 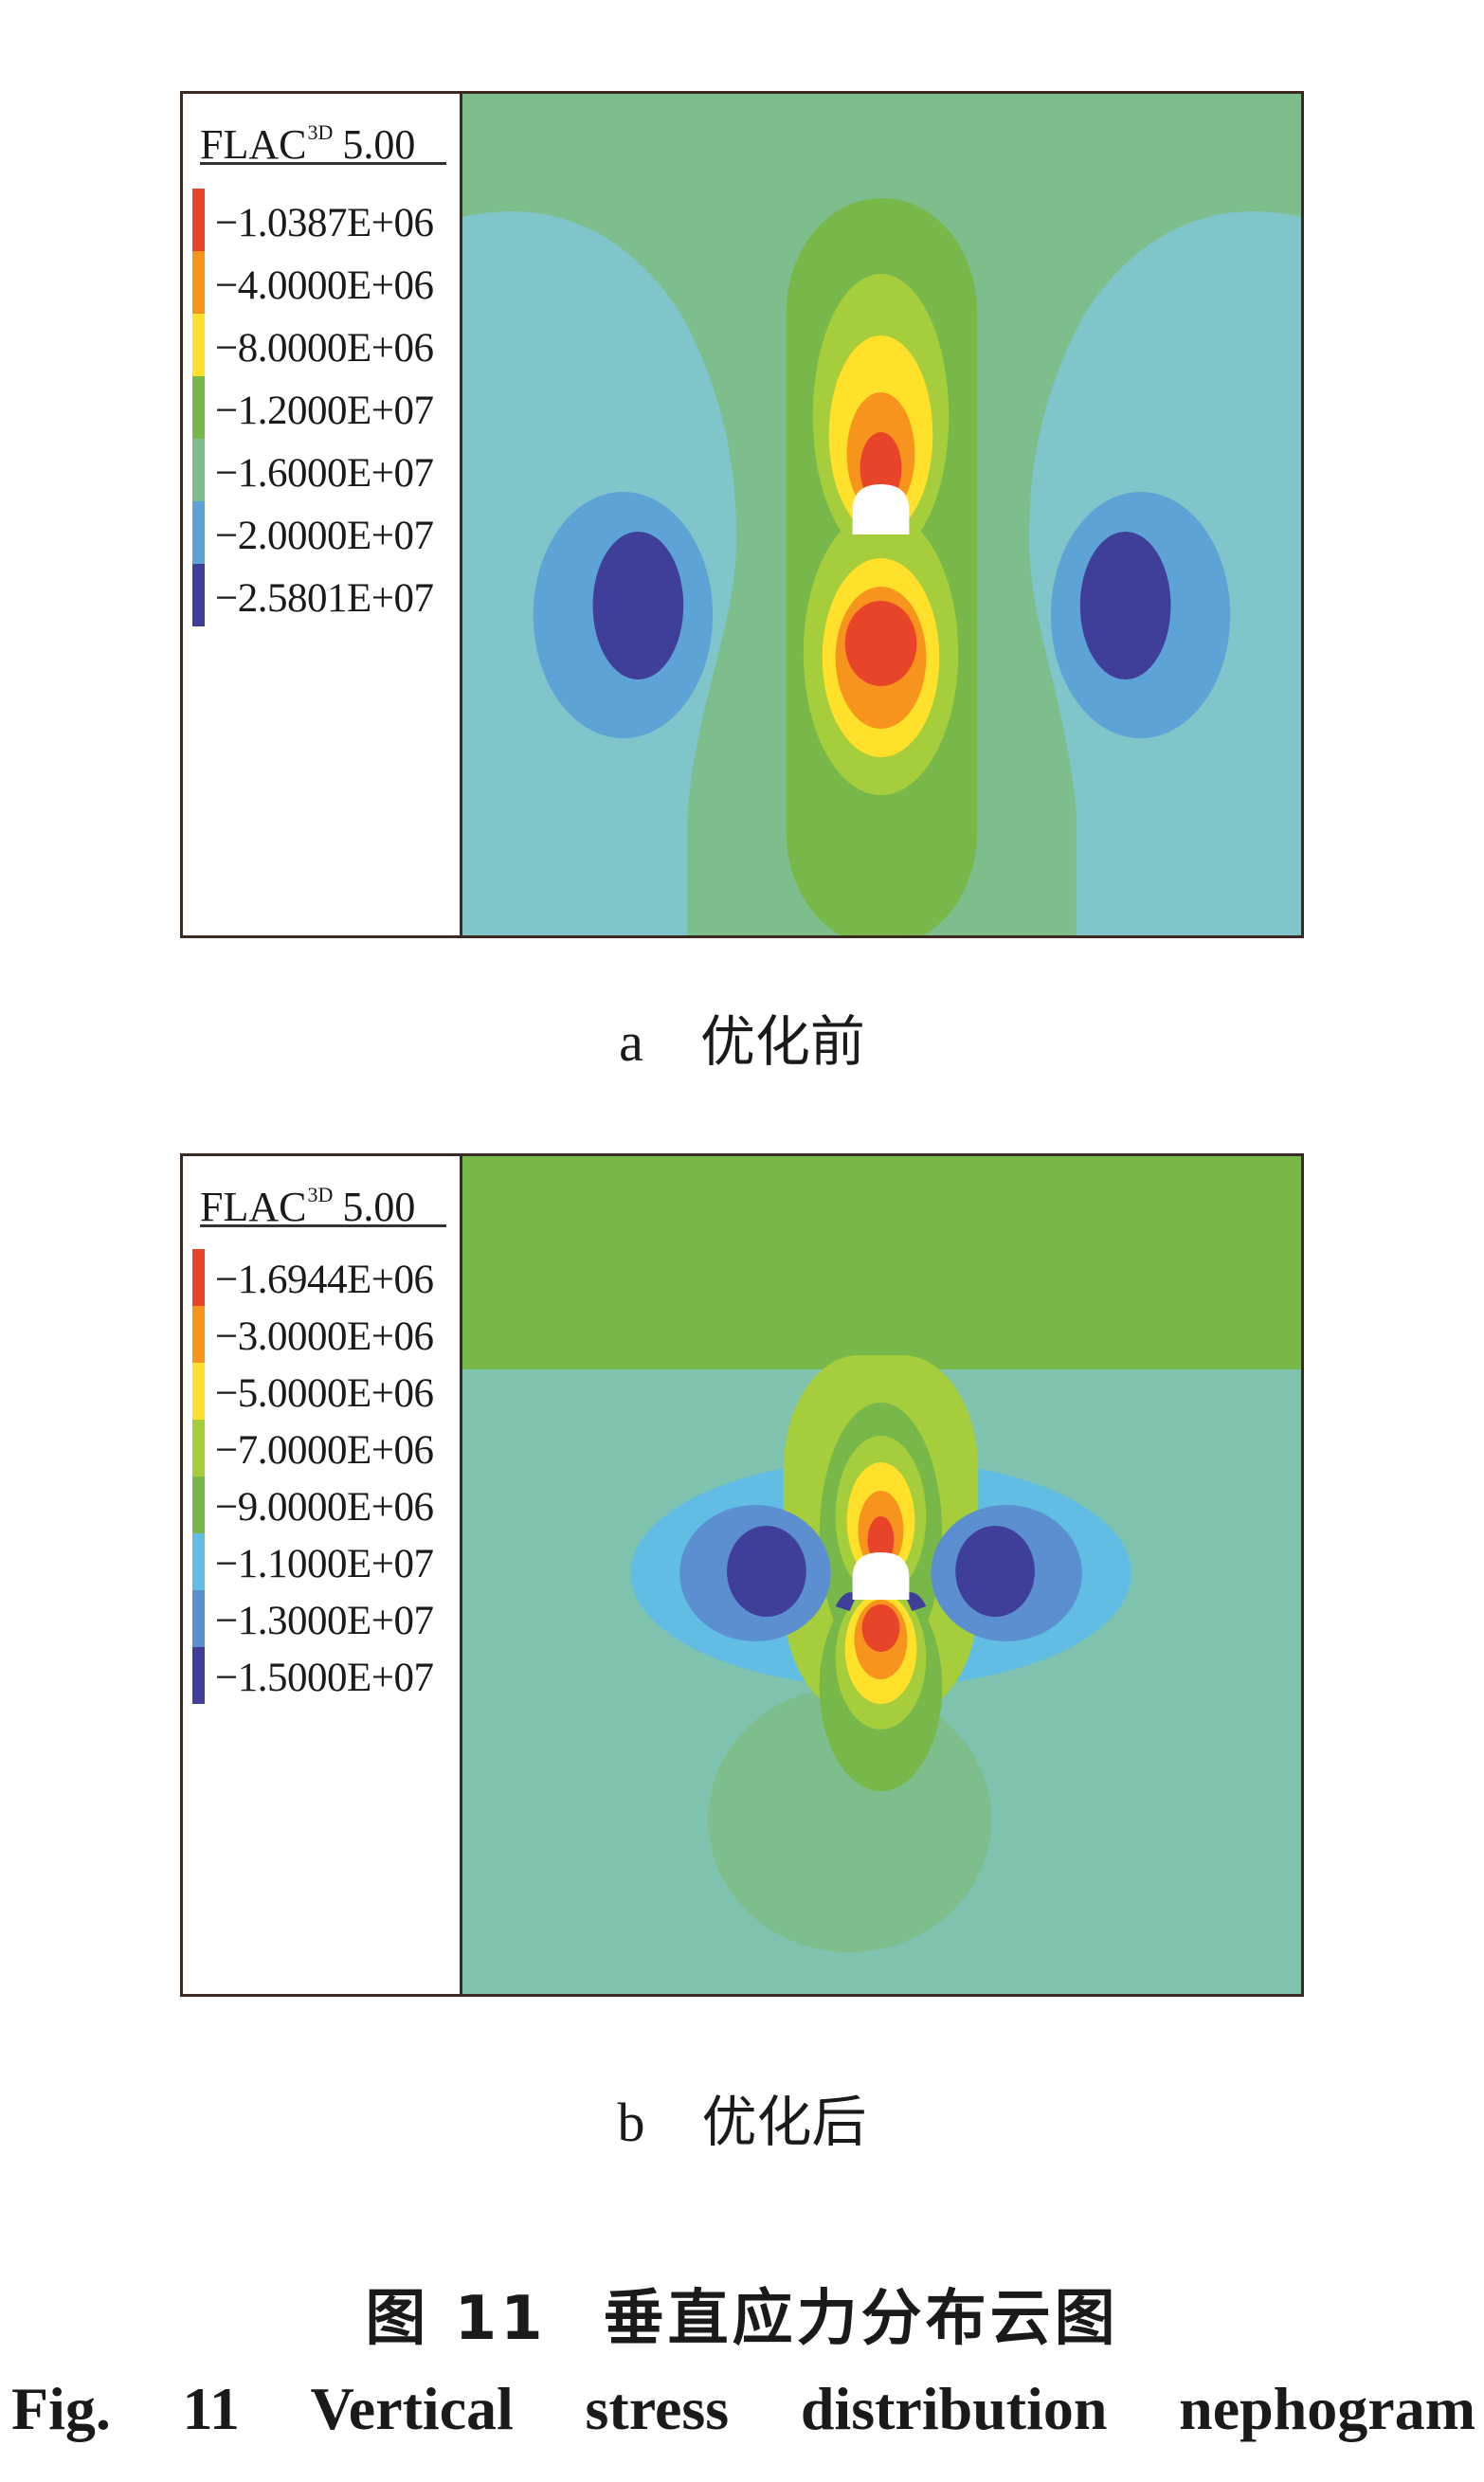 What do you see at coordinates (631, 2122) in the screenshot?
I see `caption-letter: b` at bounding box center [631, 2122].